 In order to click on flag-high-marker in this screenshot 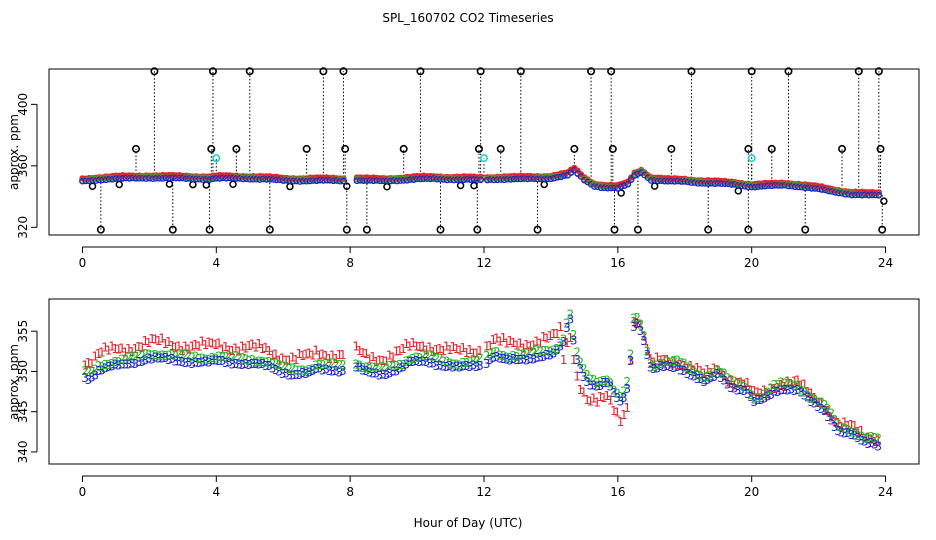, I will do `click(212, 71)`.